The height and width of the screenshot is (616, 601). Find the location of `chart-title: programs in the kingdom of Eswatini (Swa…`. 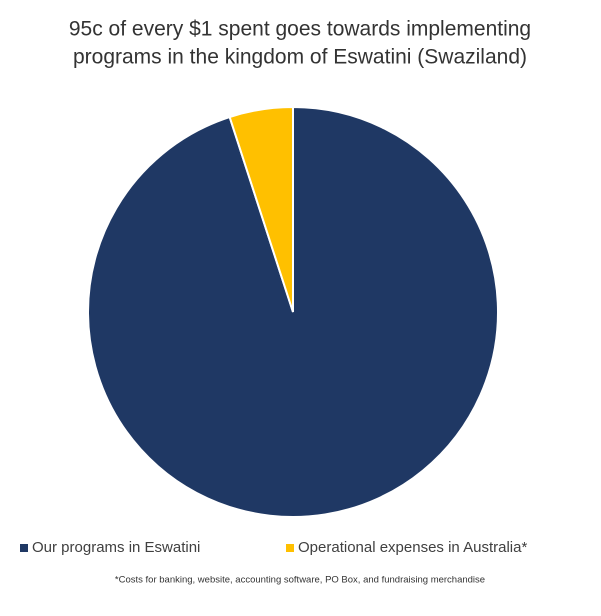

chart-title: programs in the kingdom of Eswatini (Swa… is located at coordinates (300, 57).